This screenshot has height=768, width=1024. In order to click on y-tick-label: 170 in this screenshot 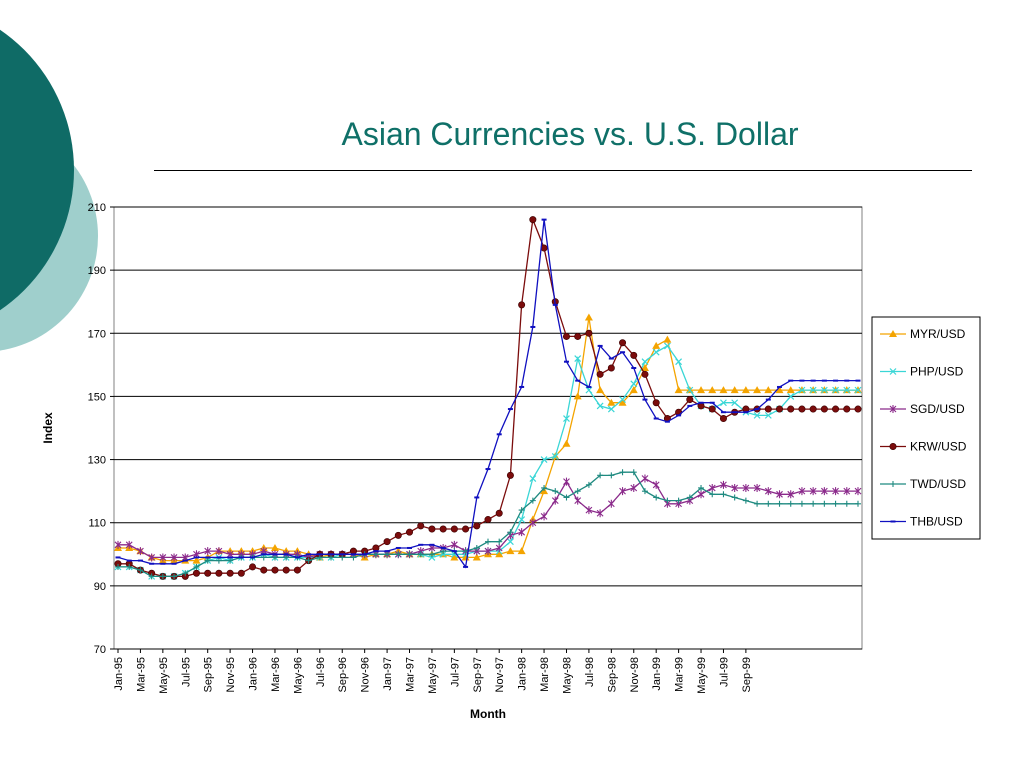, I will do `click(97, 334)`.